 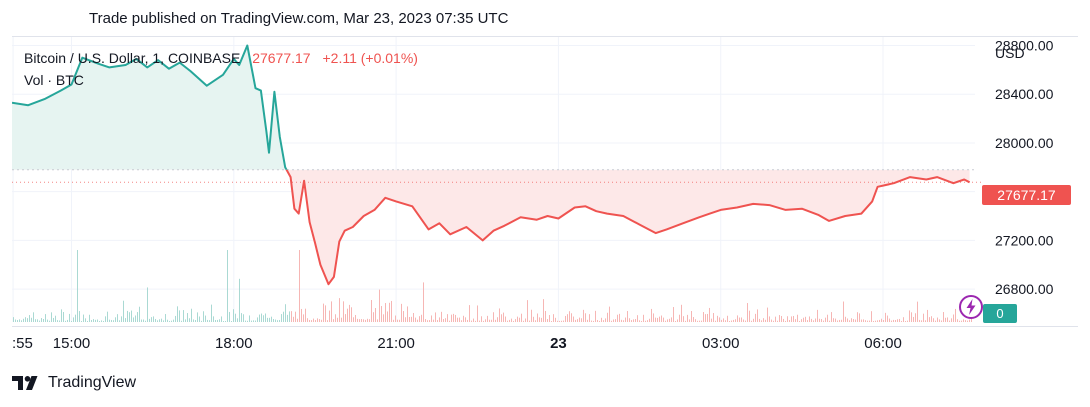 I want to click on volume-indicator-label: Vol · BTC, so click(x=54, y=80).